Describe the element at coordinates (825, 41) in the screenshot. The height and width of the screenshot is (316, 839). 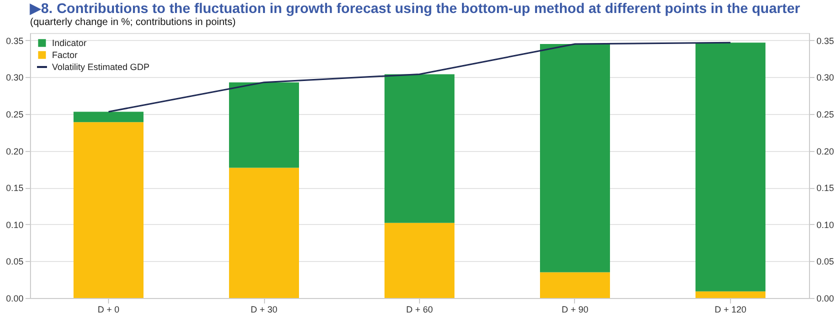
I see `y2-tick-label: 0.35` at that location.